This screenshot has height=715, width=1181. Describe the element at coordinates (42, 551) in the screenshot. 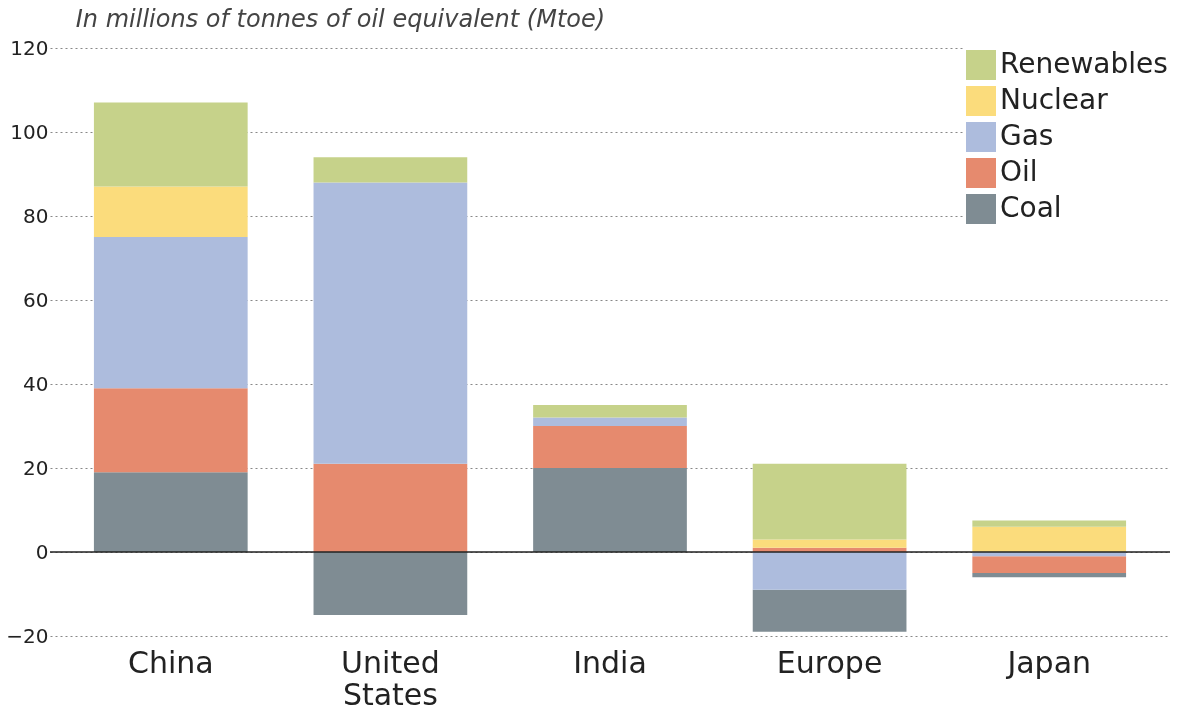

I see `y-tick-label: 0` at that location.